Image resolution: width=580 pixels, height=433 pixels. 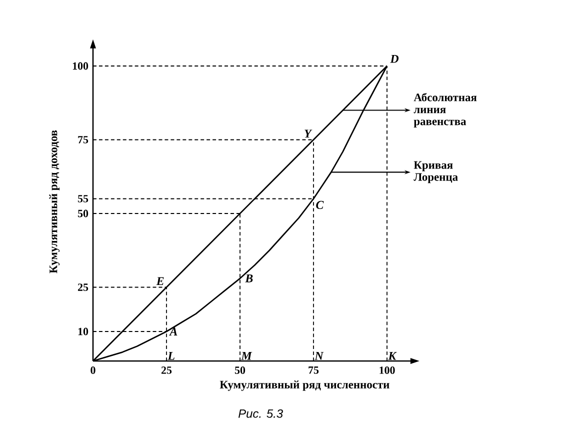 What do you see at coordinates (246, 356) in the screenshot?
I see `annotation: M` at bounding box center [246, 356].